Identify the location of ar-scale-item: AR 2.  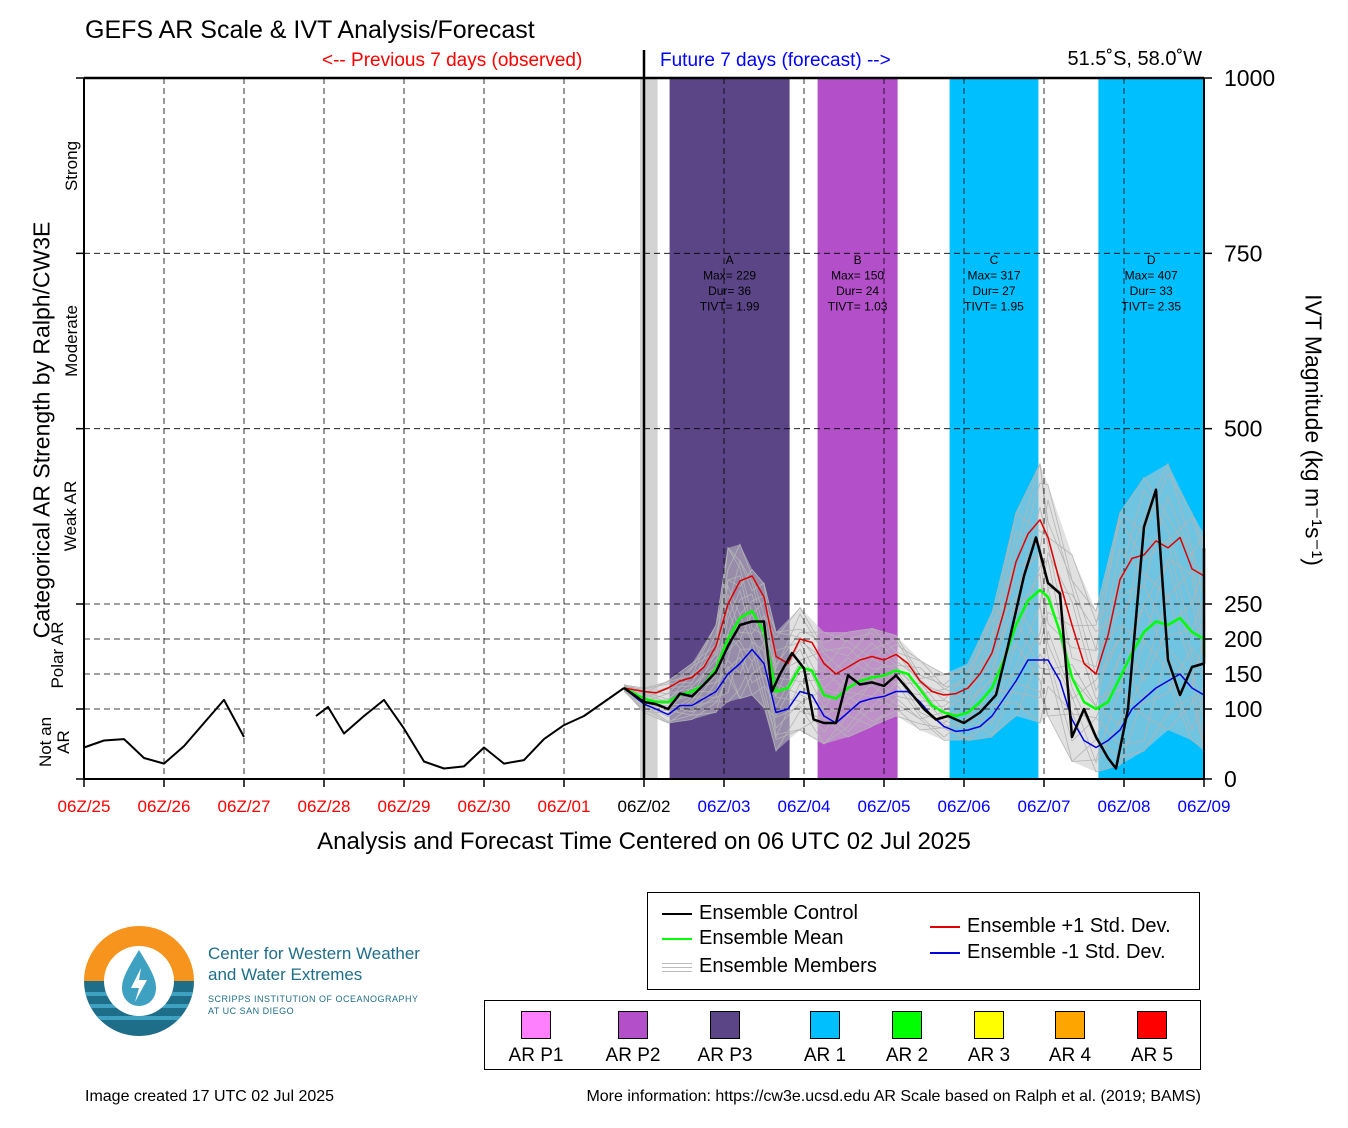
(907, 1039).